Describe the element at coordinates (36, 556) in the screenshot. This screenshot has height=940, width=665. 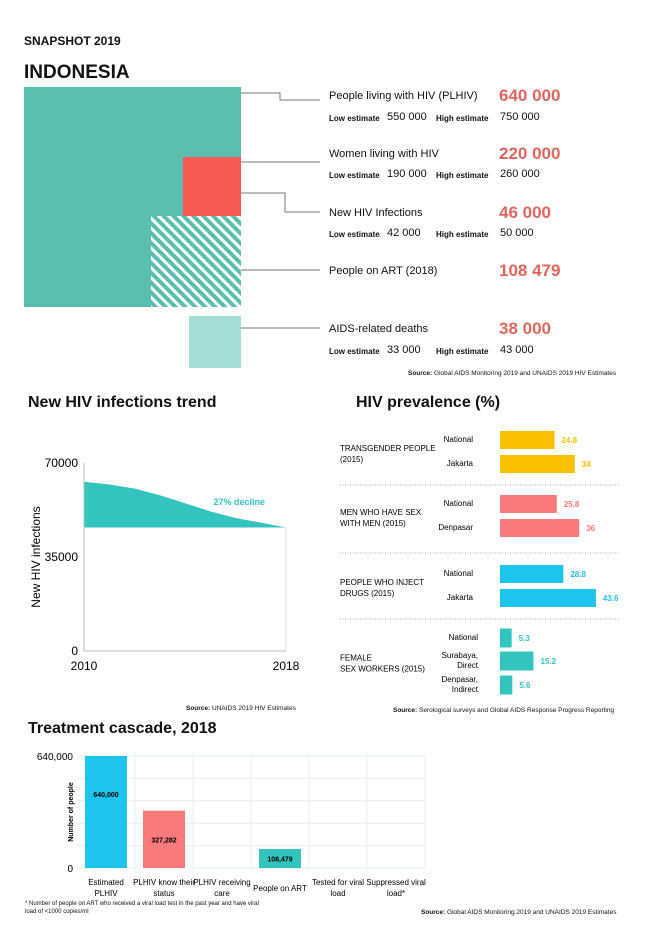
I see `y-axis-label: New HIV infections` at that location.